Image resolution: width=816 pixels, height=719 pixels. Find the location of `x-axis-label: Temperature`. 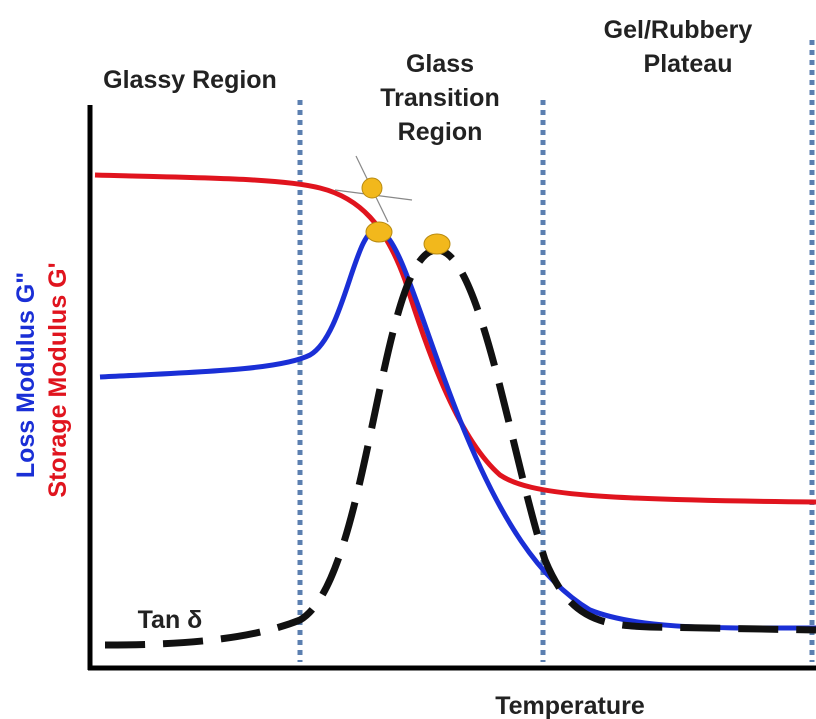

x-axis-label: Temperature is located at coordinates (570, 705).